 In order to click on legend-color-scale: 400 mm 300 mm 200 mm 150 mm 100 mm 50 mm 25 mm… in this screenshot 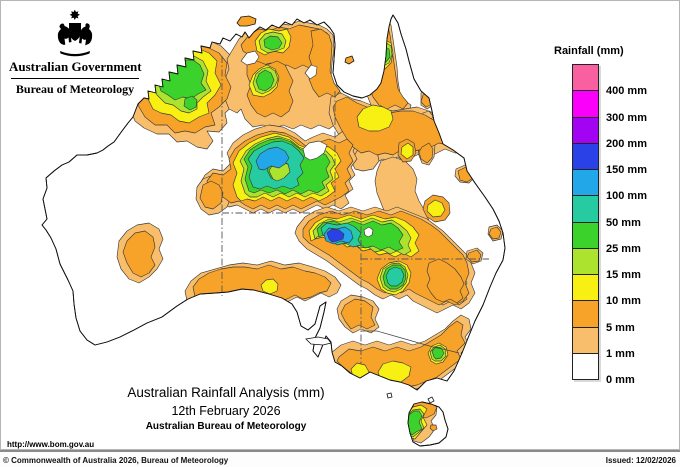, I will do `click(609, 225)`.